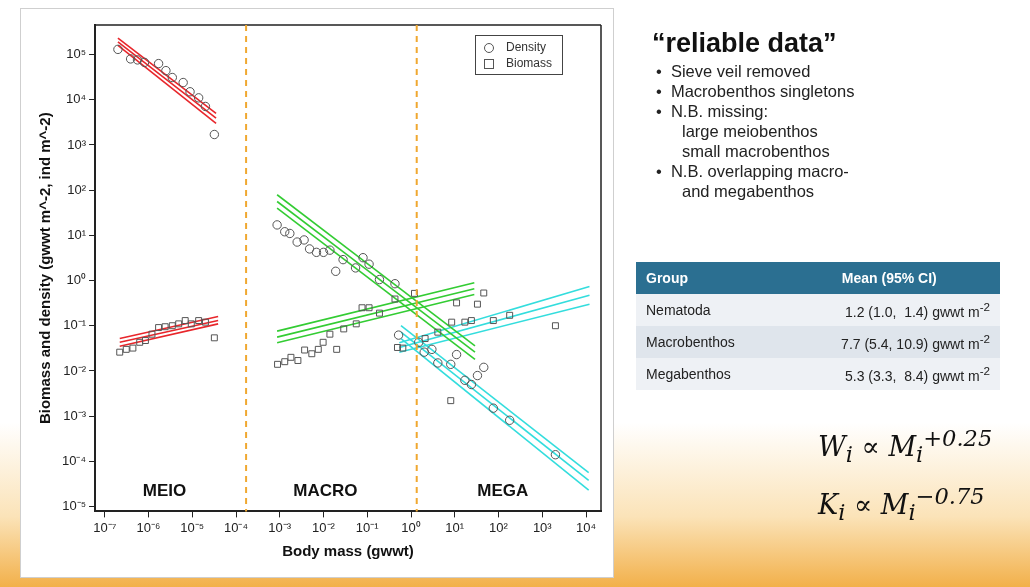 Image resolution: width=1030 pixels, height=587 pixels. Describe the element at coordinates (707, 374) in the screenshot. I see `category-label: Megabenthos` at that location.